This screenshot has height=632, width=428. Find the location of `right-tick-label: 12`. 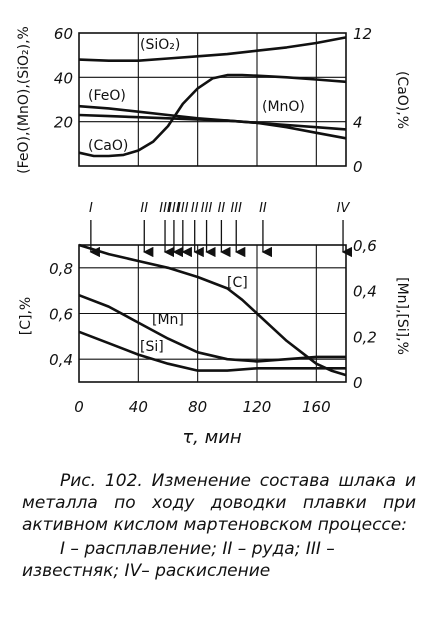

right-tick-label: 12 is located at coordinates (362, 34).